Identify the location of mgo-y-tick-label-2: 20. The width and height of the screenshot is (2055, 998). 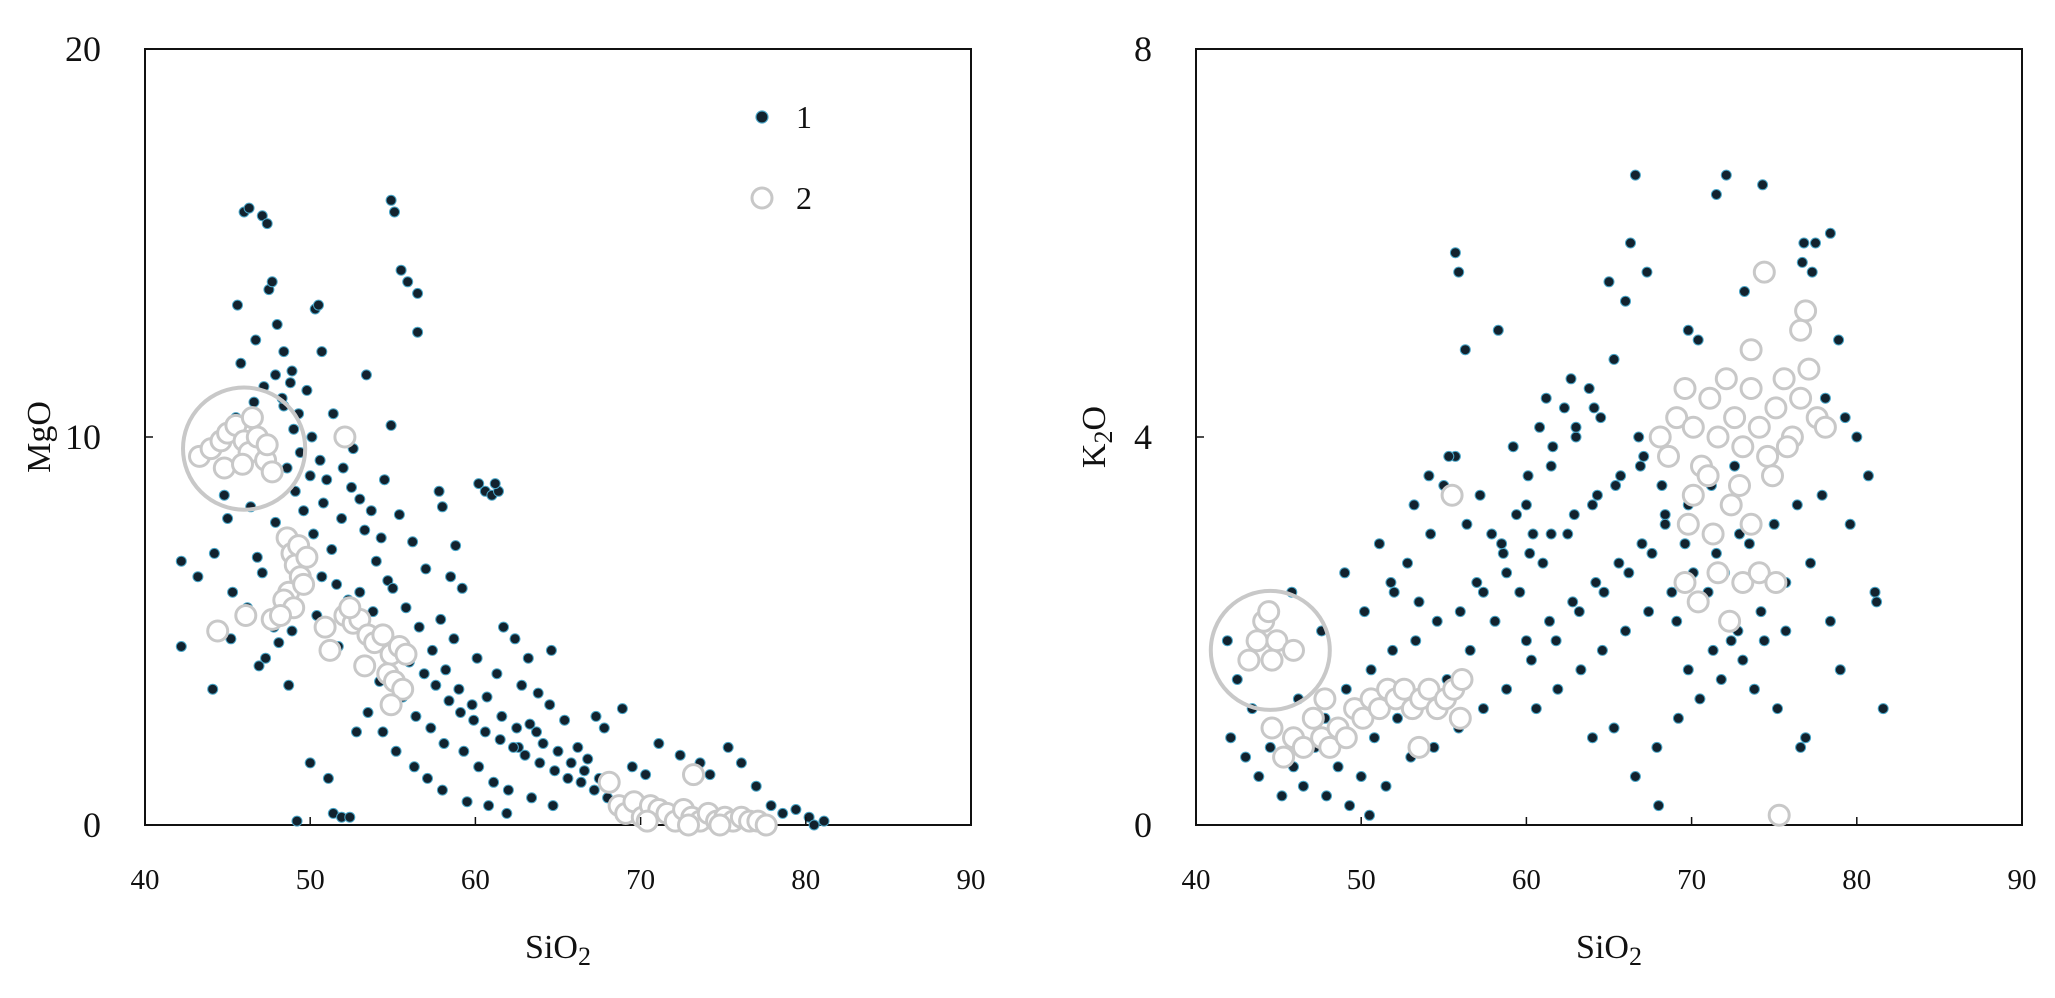
(83, 49).